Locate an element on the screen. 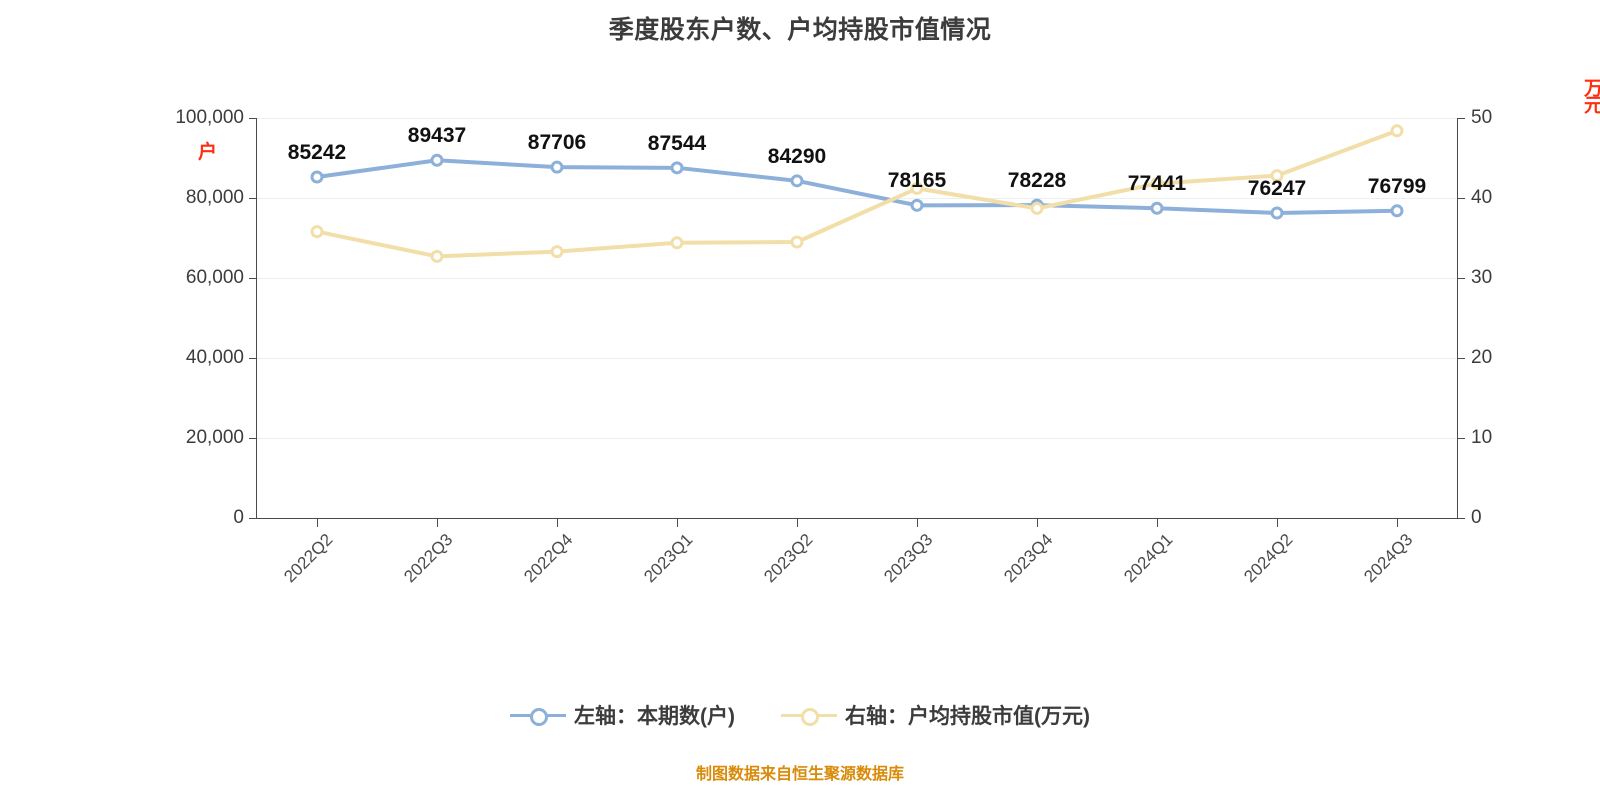  right-axis-tick-label: 0 is located at coordinates (1476, 517).